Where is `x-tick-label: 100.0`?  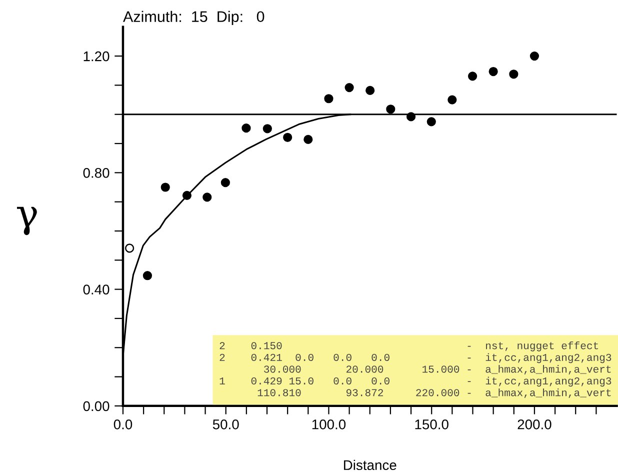
x-tick-label: 100.0 is located at coordinates (329, 424).